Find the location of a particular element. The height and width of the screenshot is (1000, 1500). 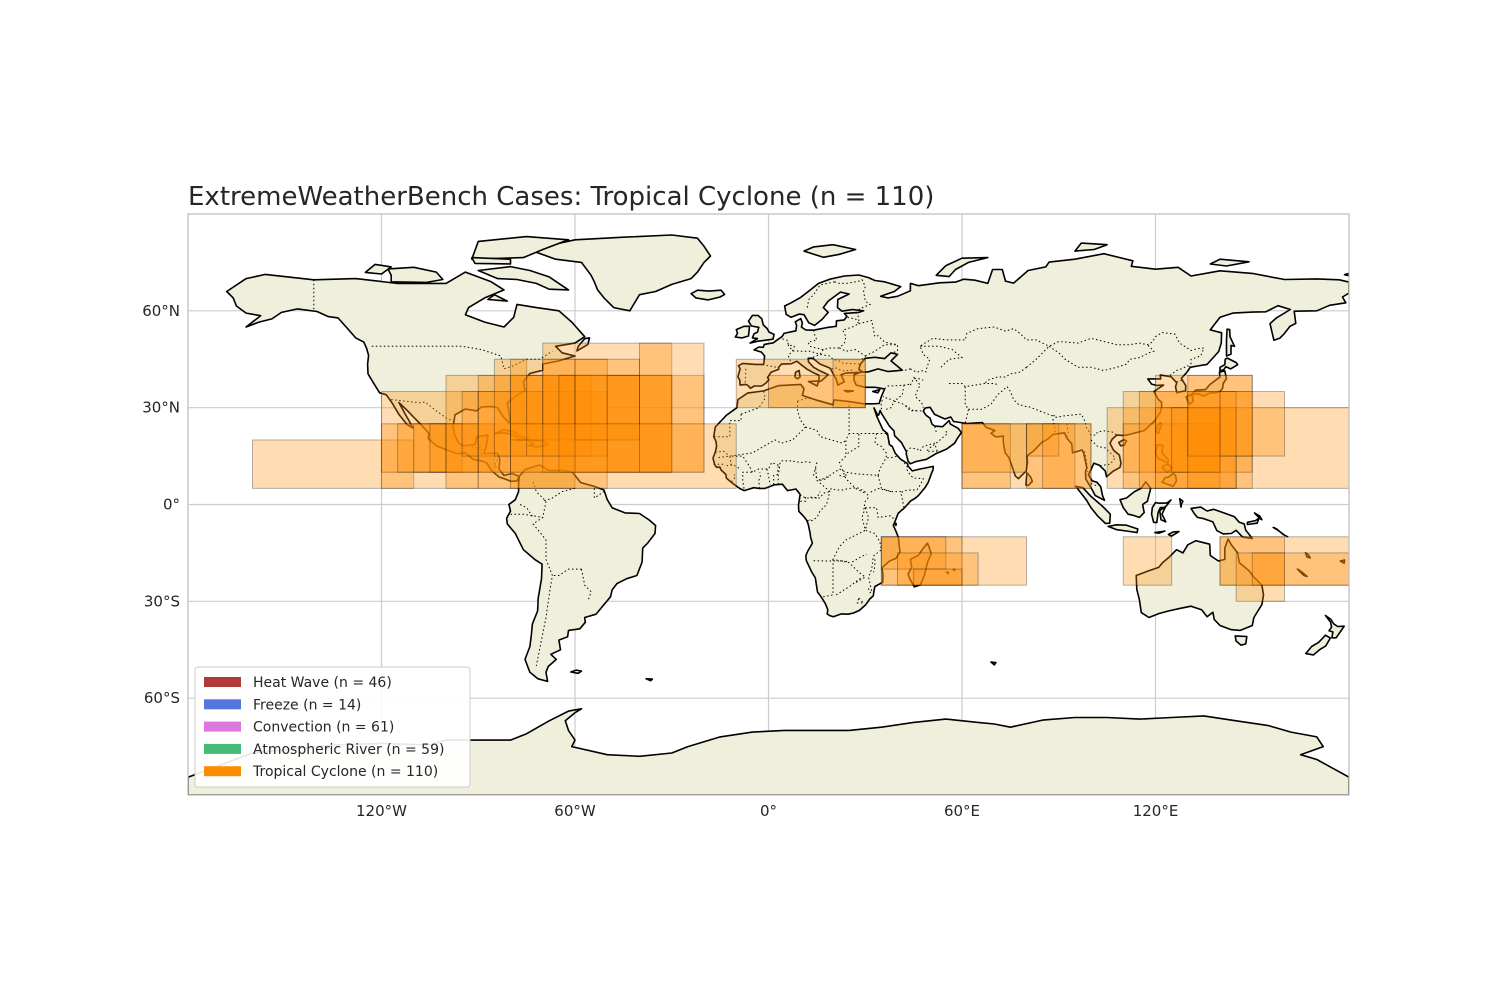

landmass-tasmania is located at coordinates (1241, 641).